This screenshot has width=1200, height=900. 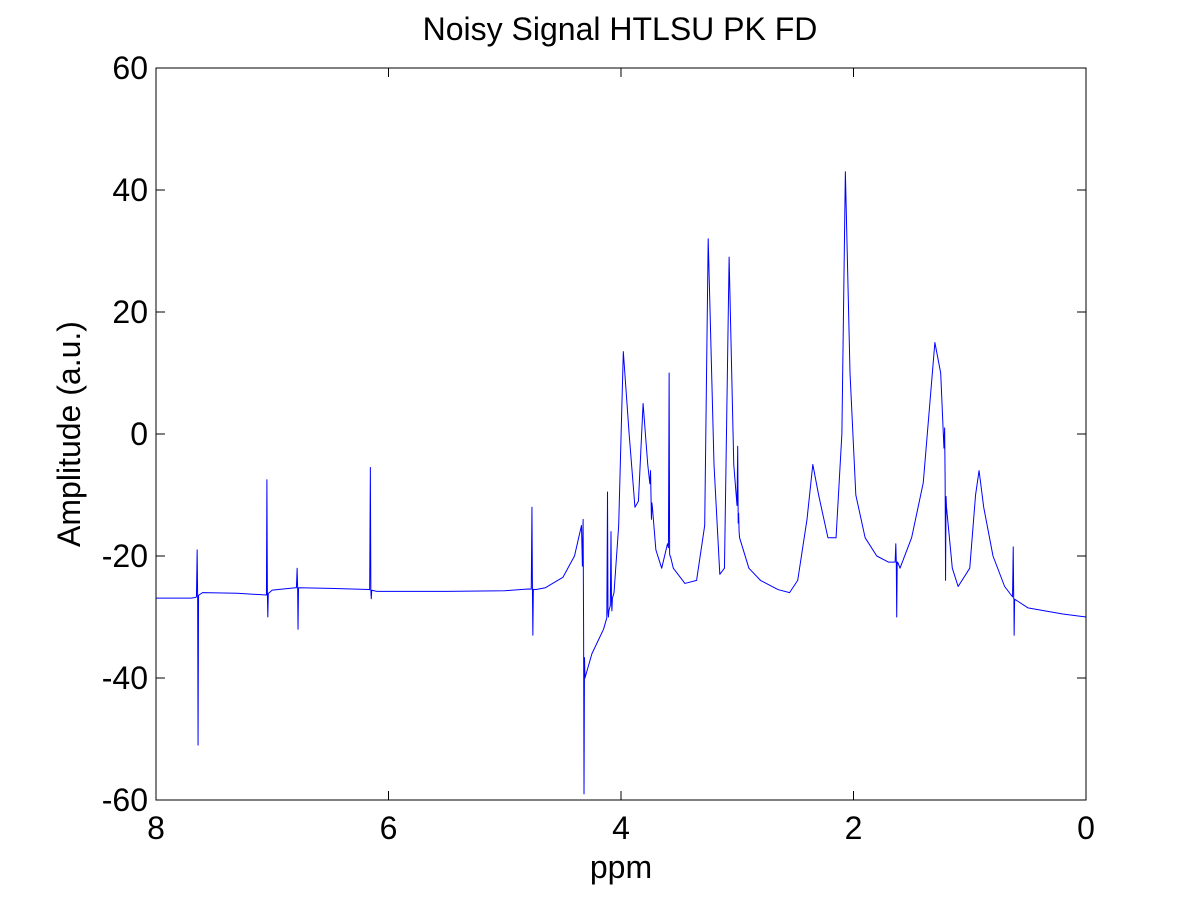 What do you see at coordinates (130, 68) in the screenshot?
I see `y-tick-label: 60` at bounding box center [130, 68].